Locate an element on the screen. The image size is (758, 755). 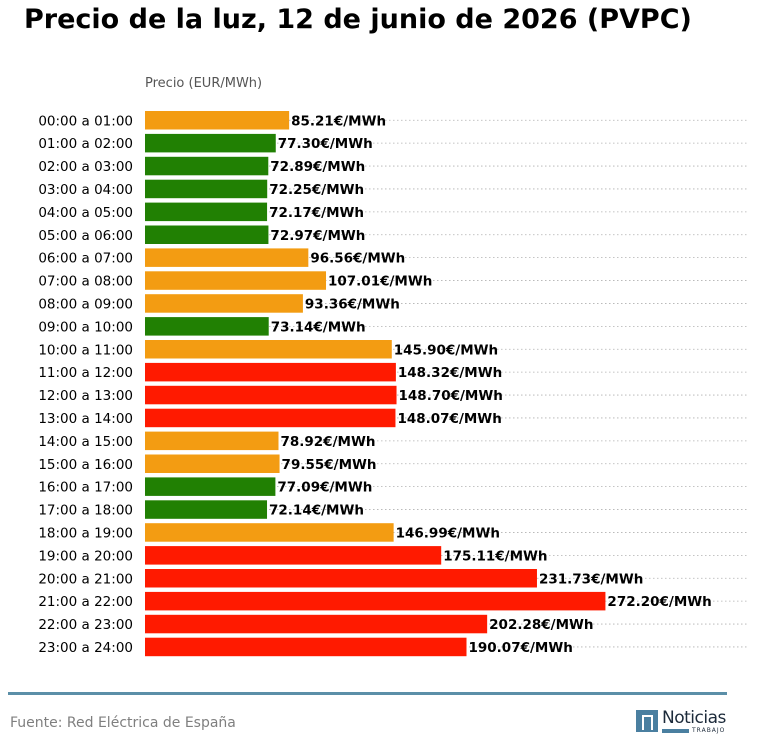
logo-word: Noticias is located at coordinates (694, 718).